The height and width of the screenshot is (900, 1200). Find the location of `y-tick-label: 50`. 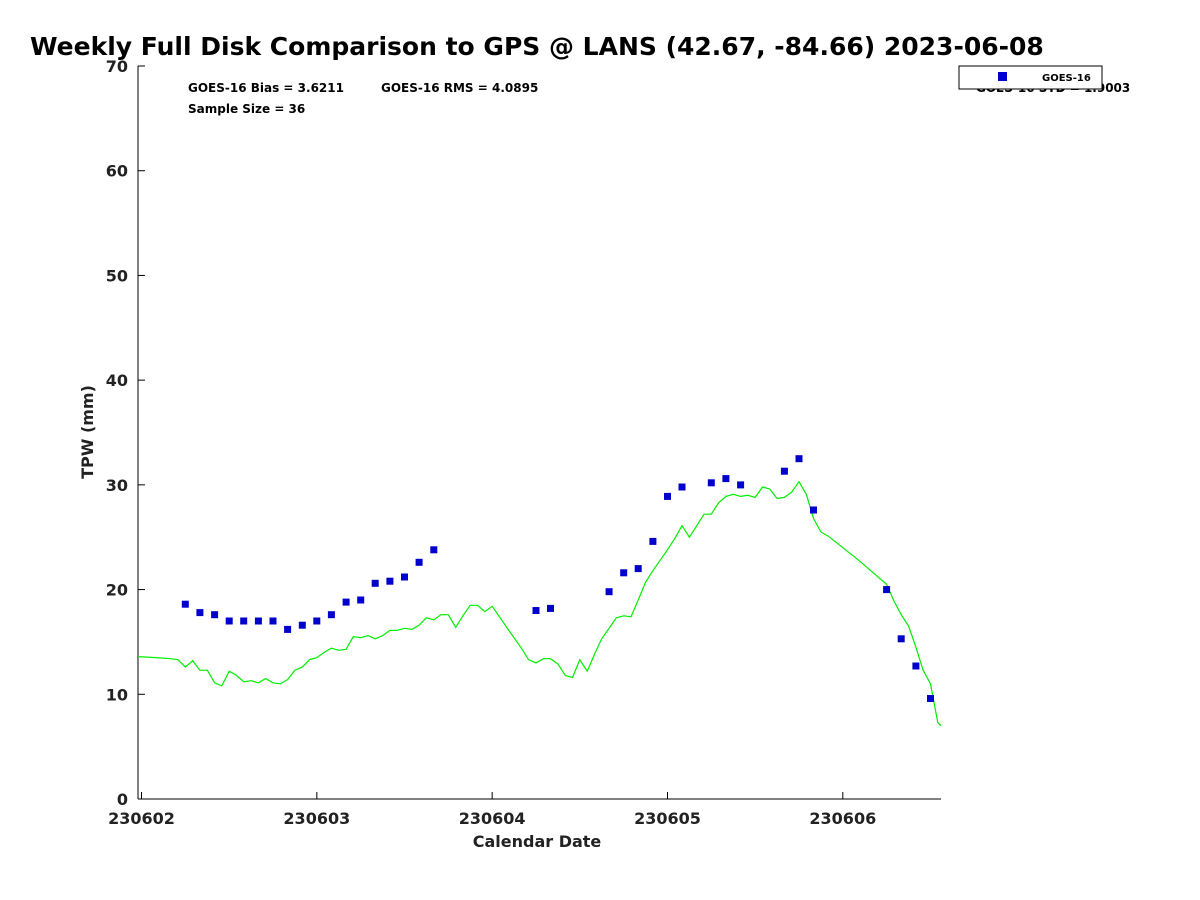

y-tick-label: 50 is located at coordinates (117, 275).